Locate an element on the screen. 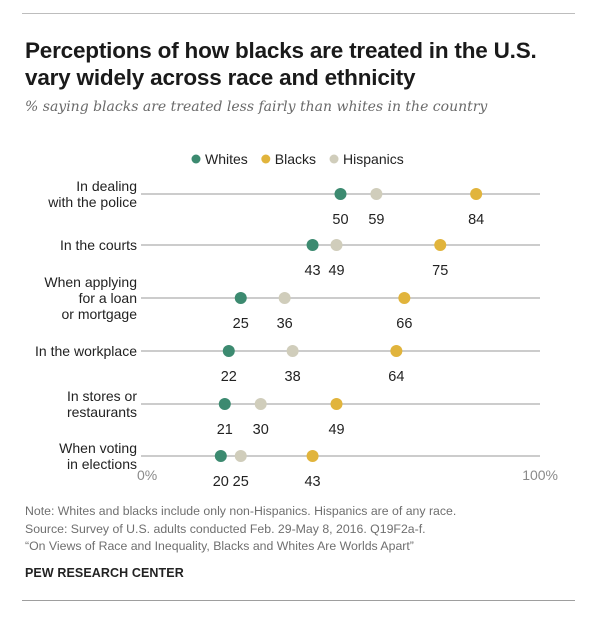  data-label-whites: 43 is located at coordinates (312, 271).